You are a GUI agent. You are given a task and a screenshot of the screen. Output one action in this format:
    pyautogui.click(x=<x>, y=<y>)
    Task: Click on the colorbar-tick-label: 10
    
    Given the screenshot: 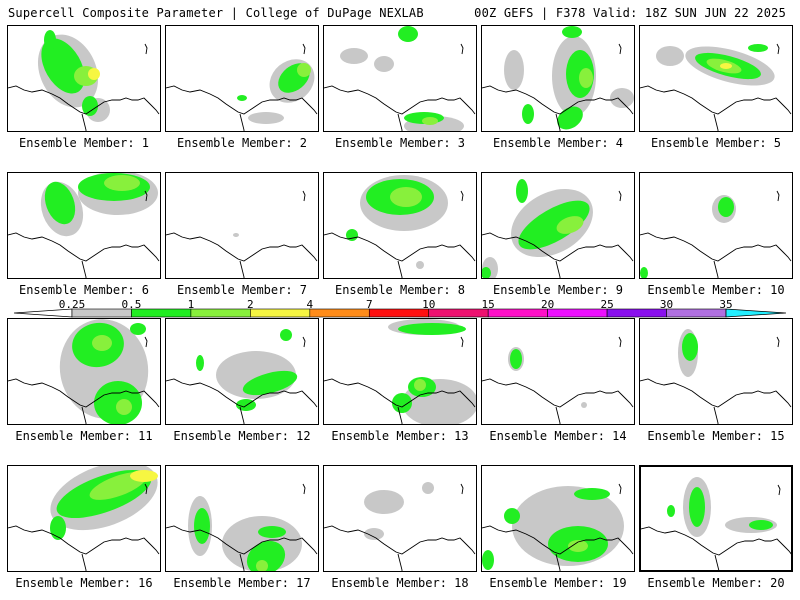 What is the action you would take?
    pyautogui.click(x=429, y=304)
    